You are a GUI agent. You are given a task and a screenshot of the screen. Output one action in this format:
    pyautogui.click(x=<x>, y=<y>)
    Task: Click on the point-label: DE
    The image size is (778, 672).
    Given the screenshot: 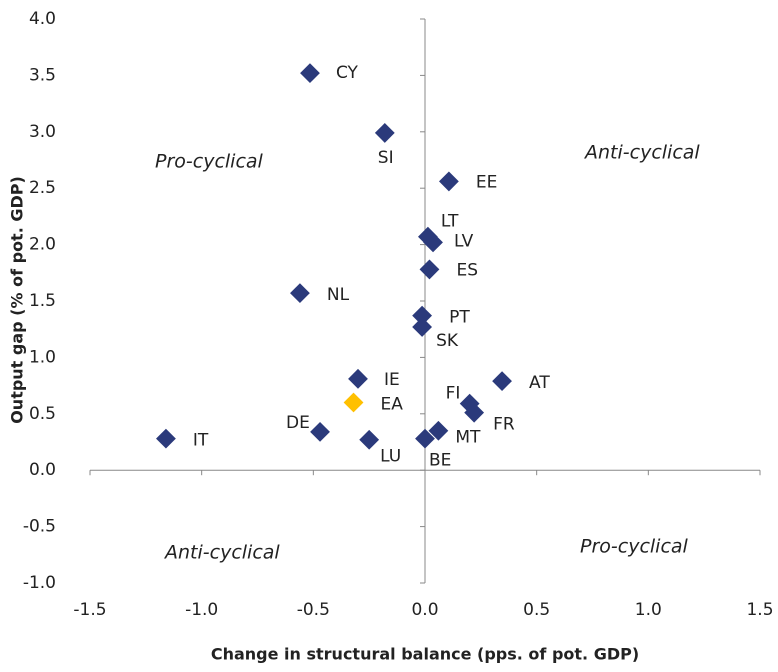 What is the action you would take?
    pyautogui.click(x=298, y=423)
    